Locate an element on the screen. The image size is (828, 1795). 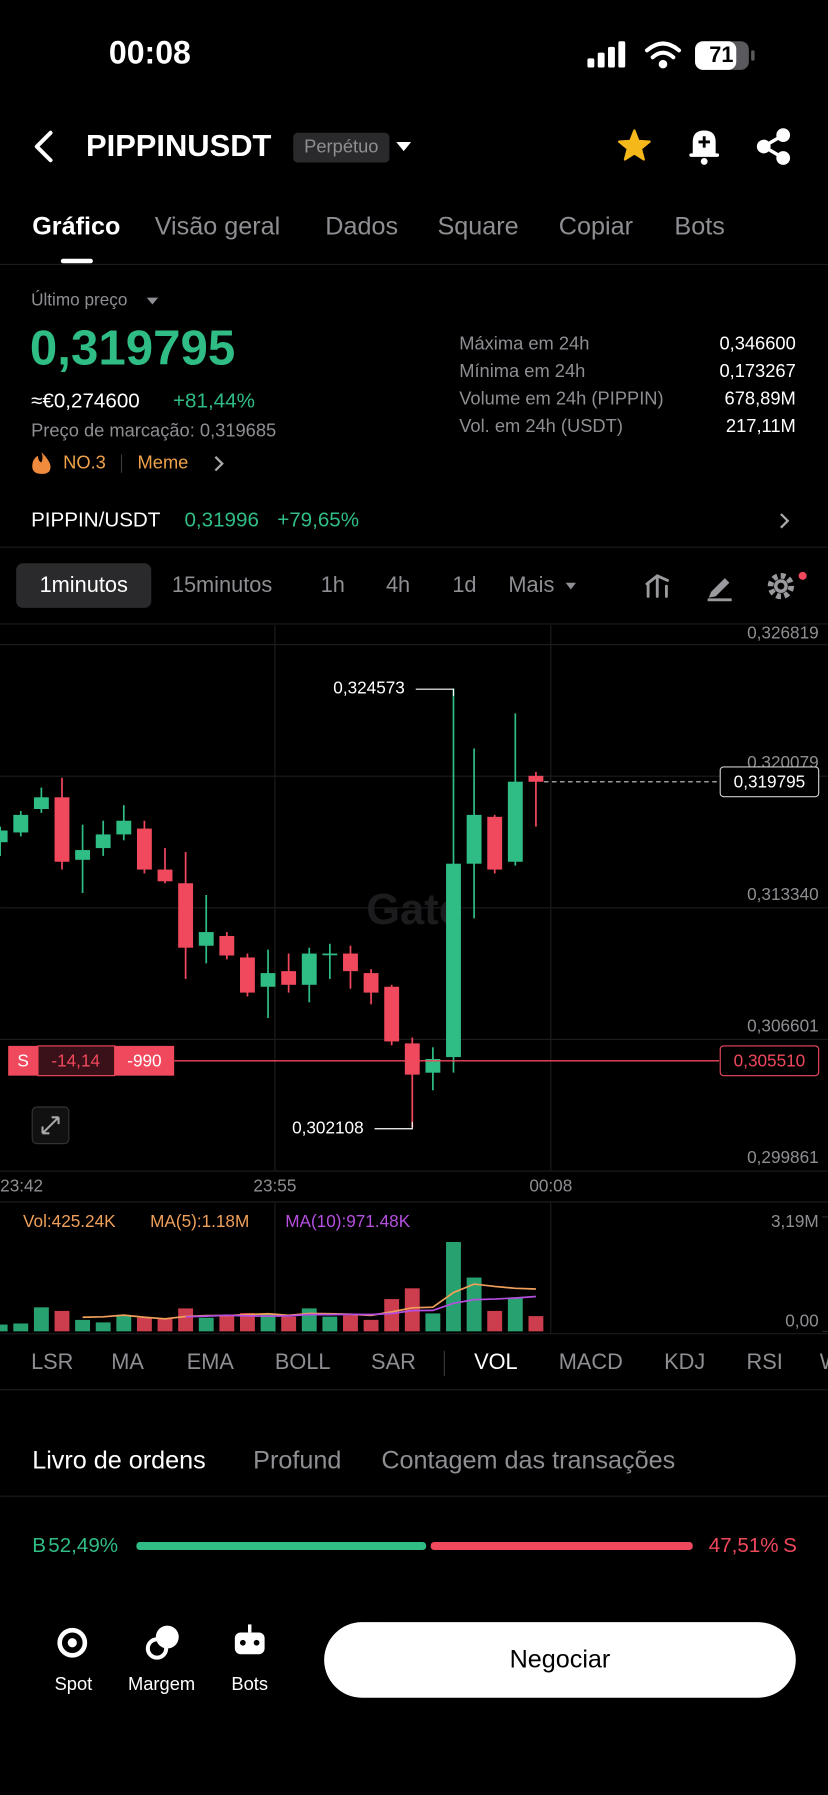
spot-icon is located at coordinates (72, 1642).